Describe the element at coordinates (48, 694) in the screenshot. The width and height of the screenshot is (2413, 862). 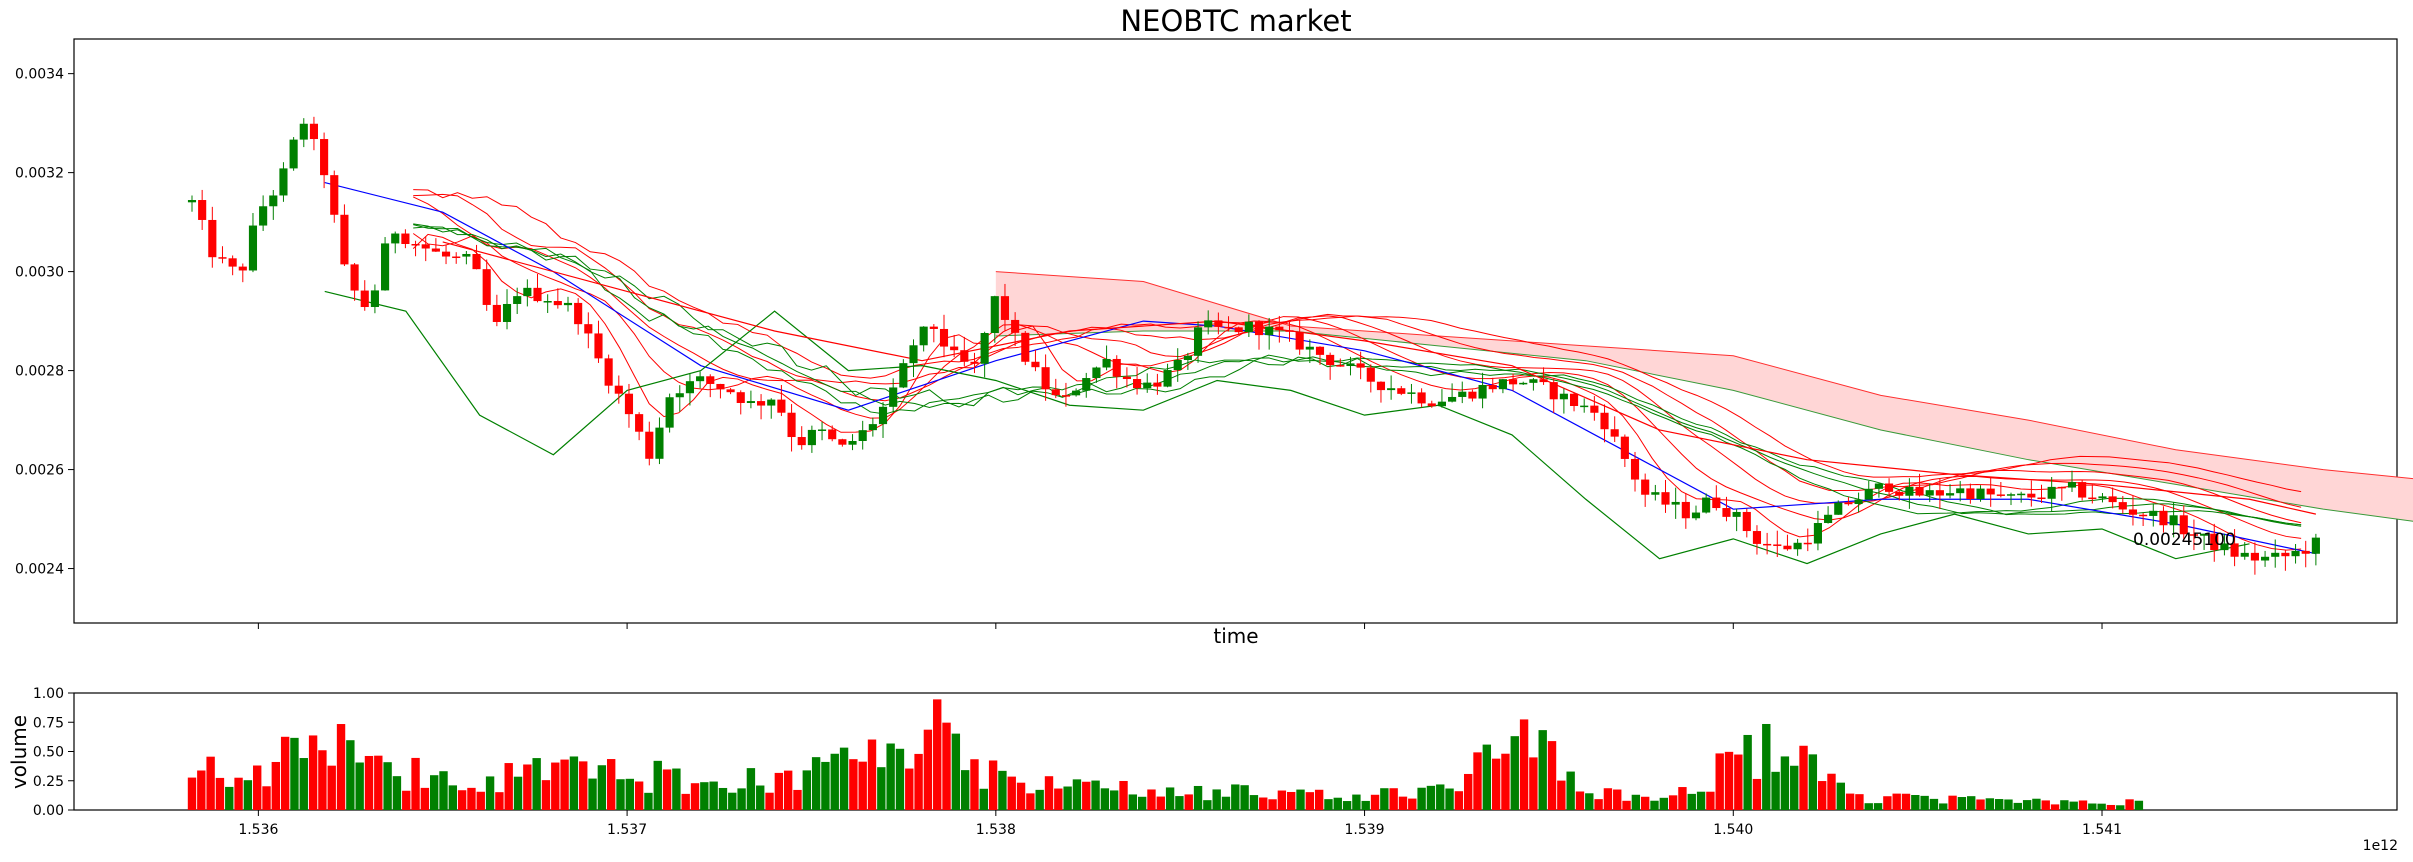
I see `volume-y-tick-label: 1.00` at that location.